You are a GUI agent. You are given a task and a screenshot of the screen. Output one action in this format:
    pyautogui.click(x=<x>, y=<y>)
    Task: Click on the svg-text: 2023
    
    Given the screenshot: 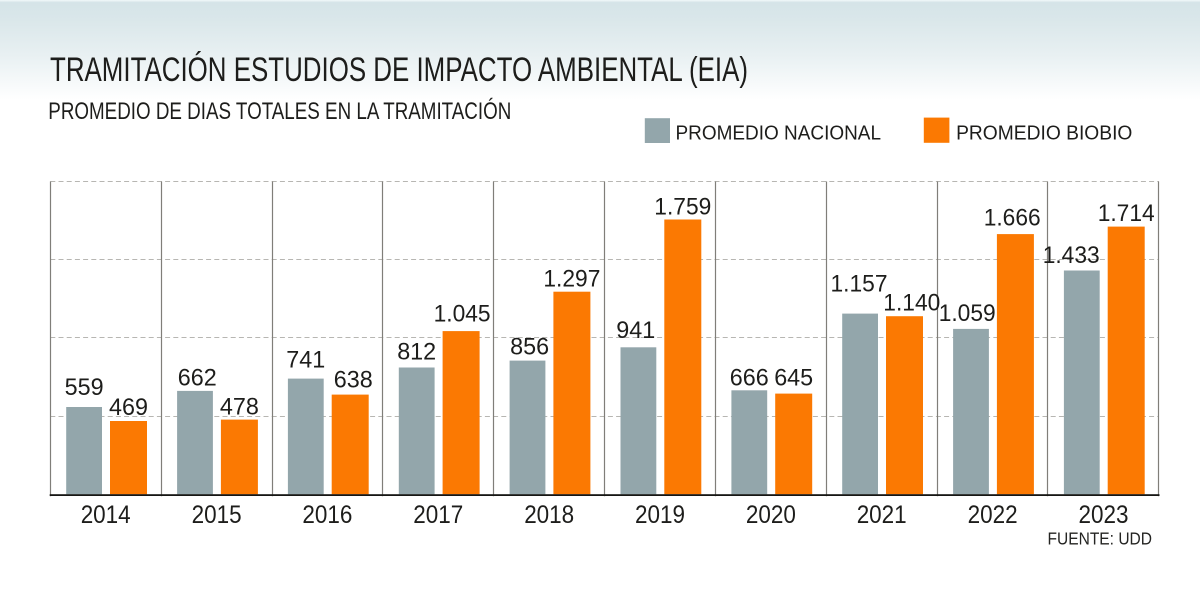 What is the action you would take?
    pyautogui.click(x=1104, y=515)
    